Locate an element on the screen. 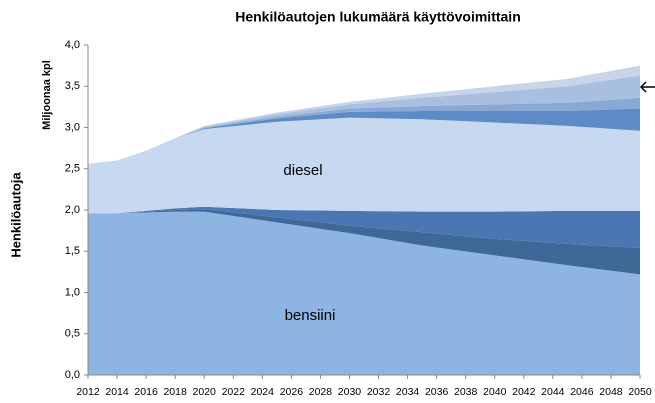 This screenshot has height=403, width=655. x-tick-label: 2024 is located at coordinates (263, 392).